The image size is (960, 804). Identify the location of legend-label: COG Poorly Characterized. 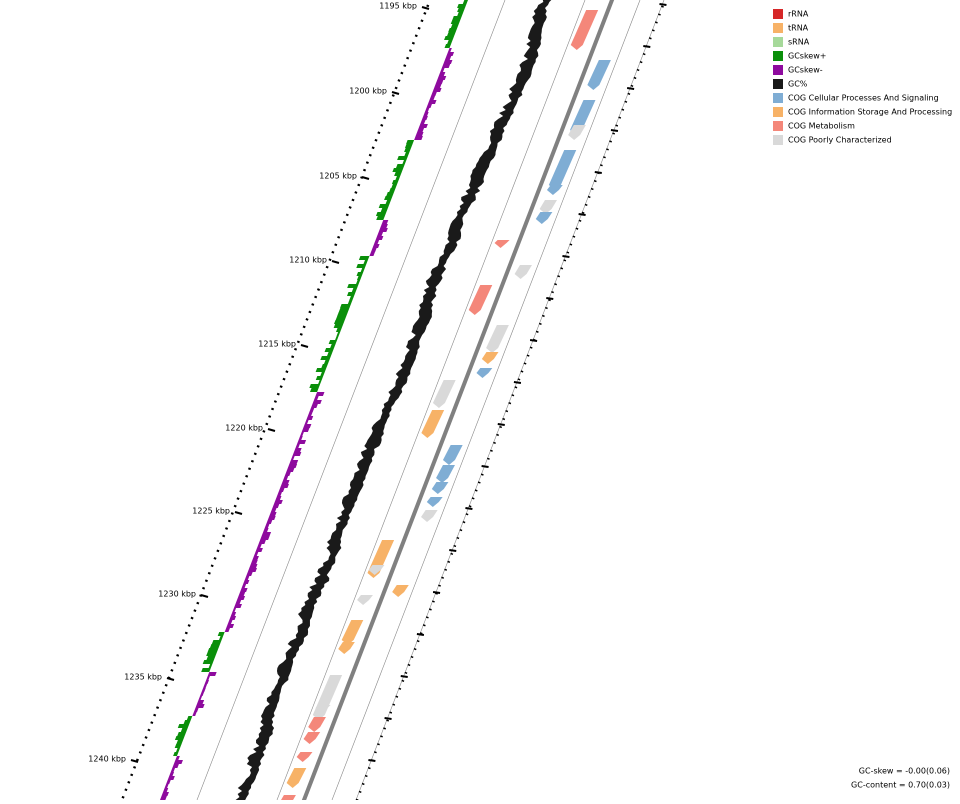
(840, 140).